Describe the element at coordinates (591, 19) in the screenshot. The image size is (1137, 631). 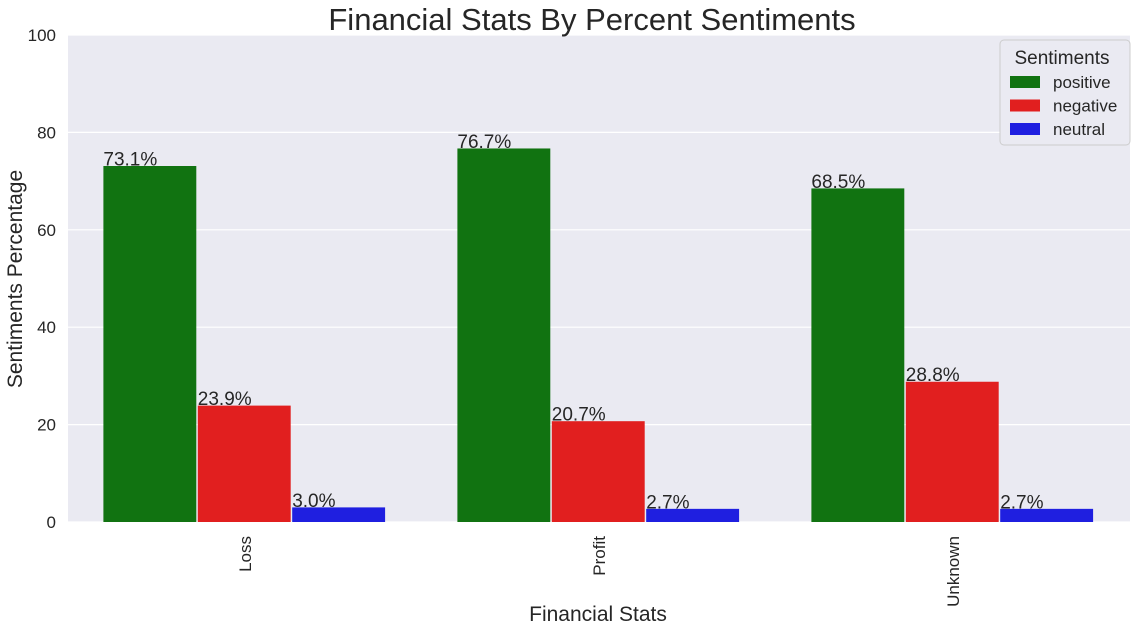
I see `chart-title: Financial Stats By Percent Sentiments` at that location.